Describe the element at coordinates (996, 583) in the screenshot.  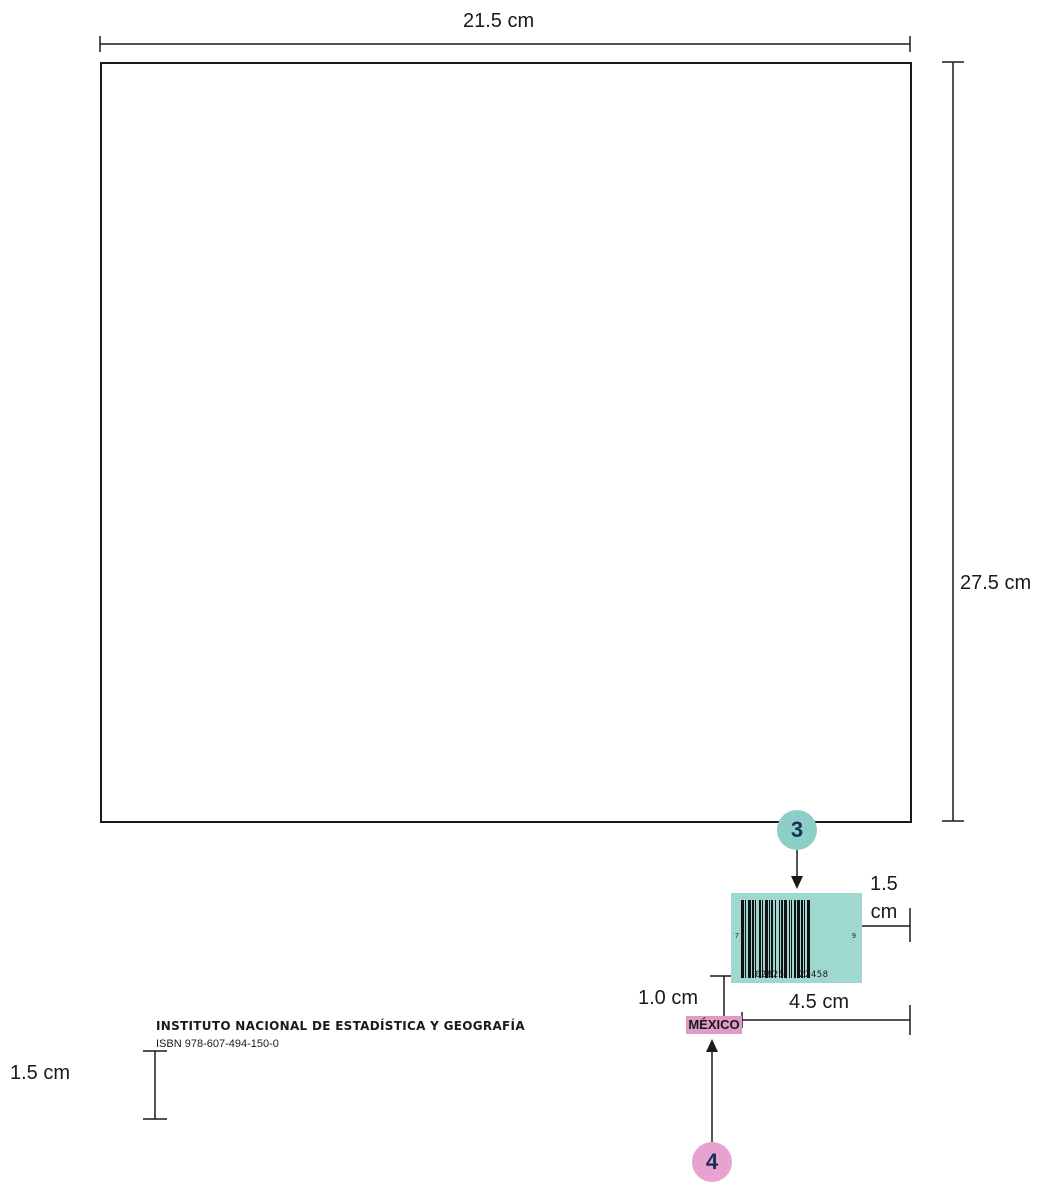
I see `height-label: 27.5 cm` at that location.